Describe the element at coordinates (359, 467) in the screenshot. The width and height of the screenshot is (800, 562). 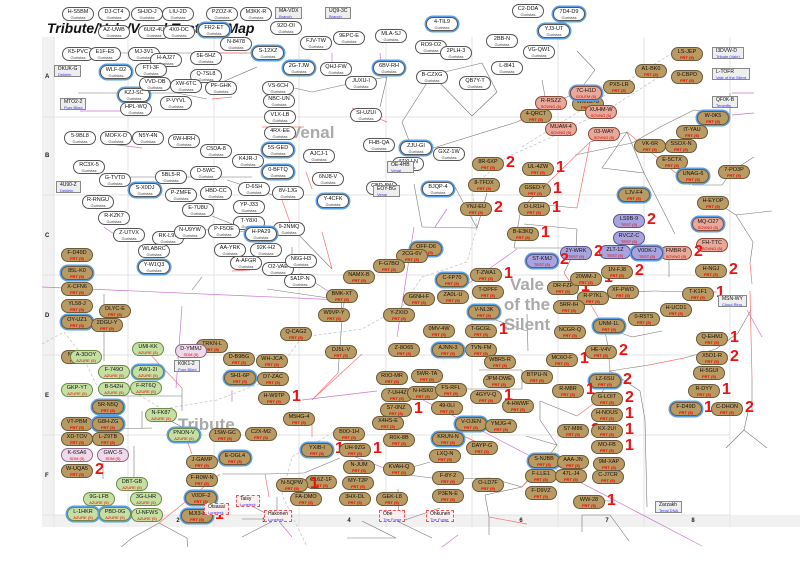
I see `system-node: N-JUM FRT (5)` at that location.